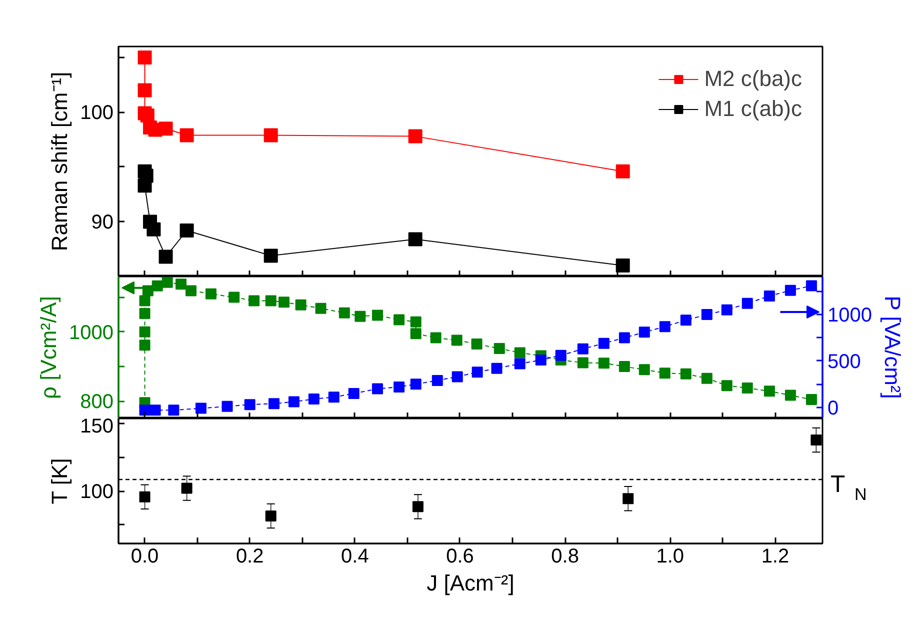  I want to click on x-tick-label: 1.0, so click(670, 557).